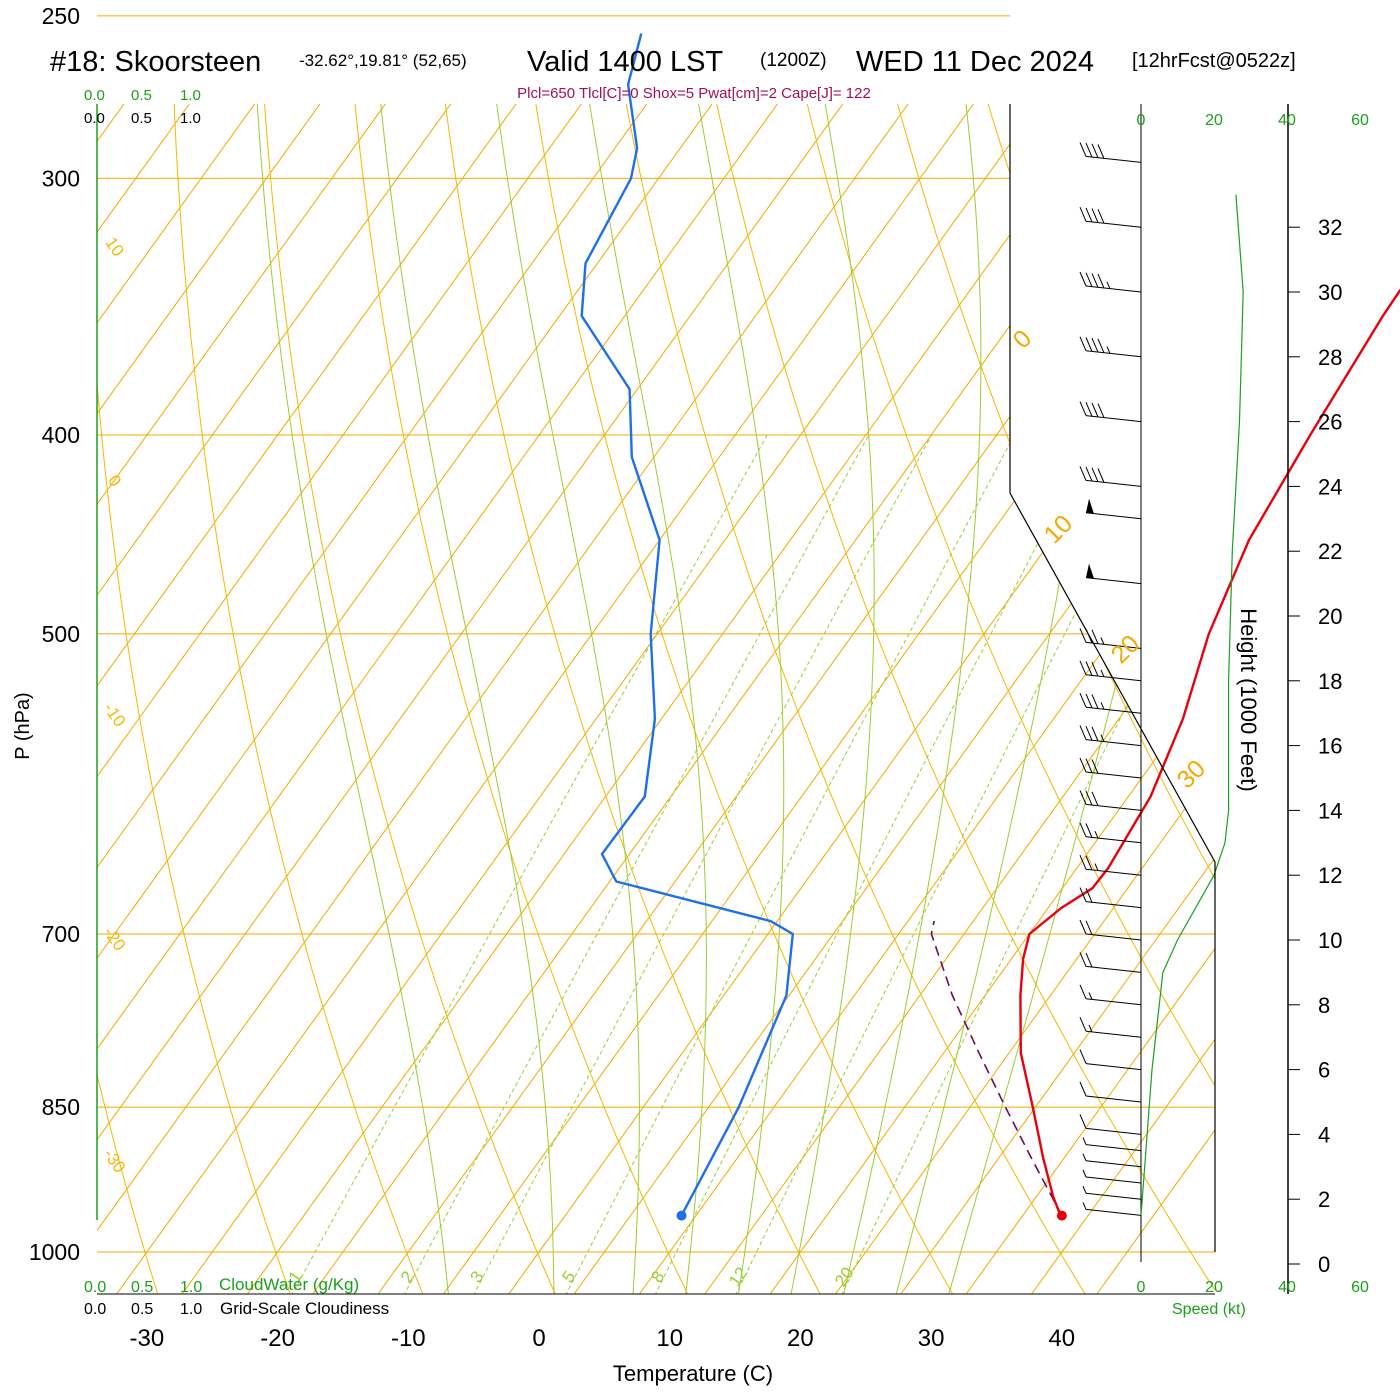 This screenshot has height=1400, width=1400. What do you see at coordinates (408, 1338) in the screenshot?
I see `temperature-tick-label: -10` at bounding box center [408, 1338].